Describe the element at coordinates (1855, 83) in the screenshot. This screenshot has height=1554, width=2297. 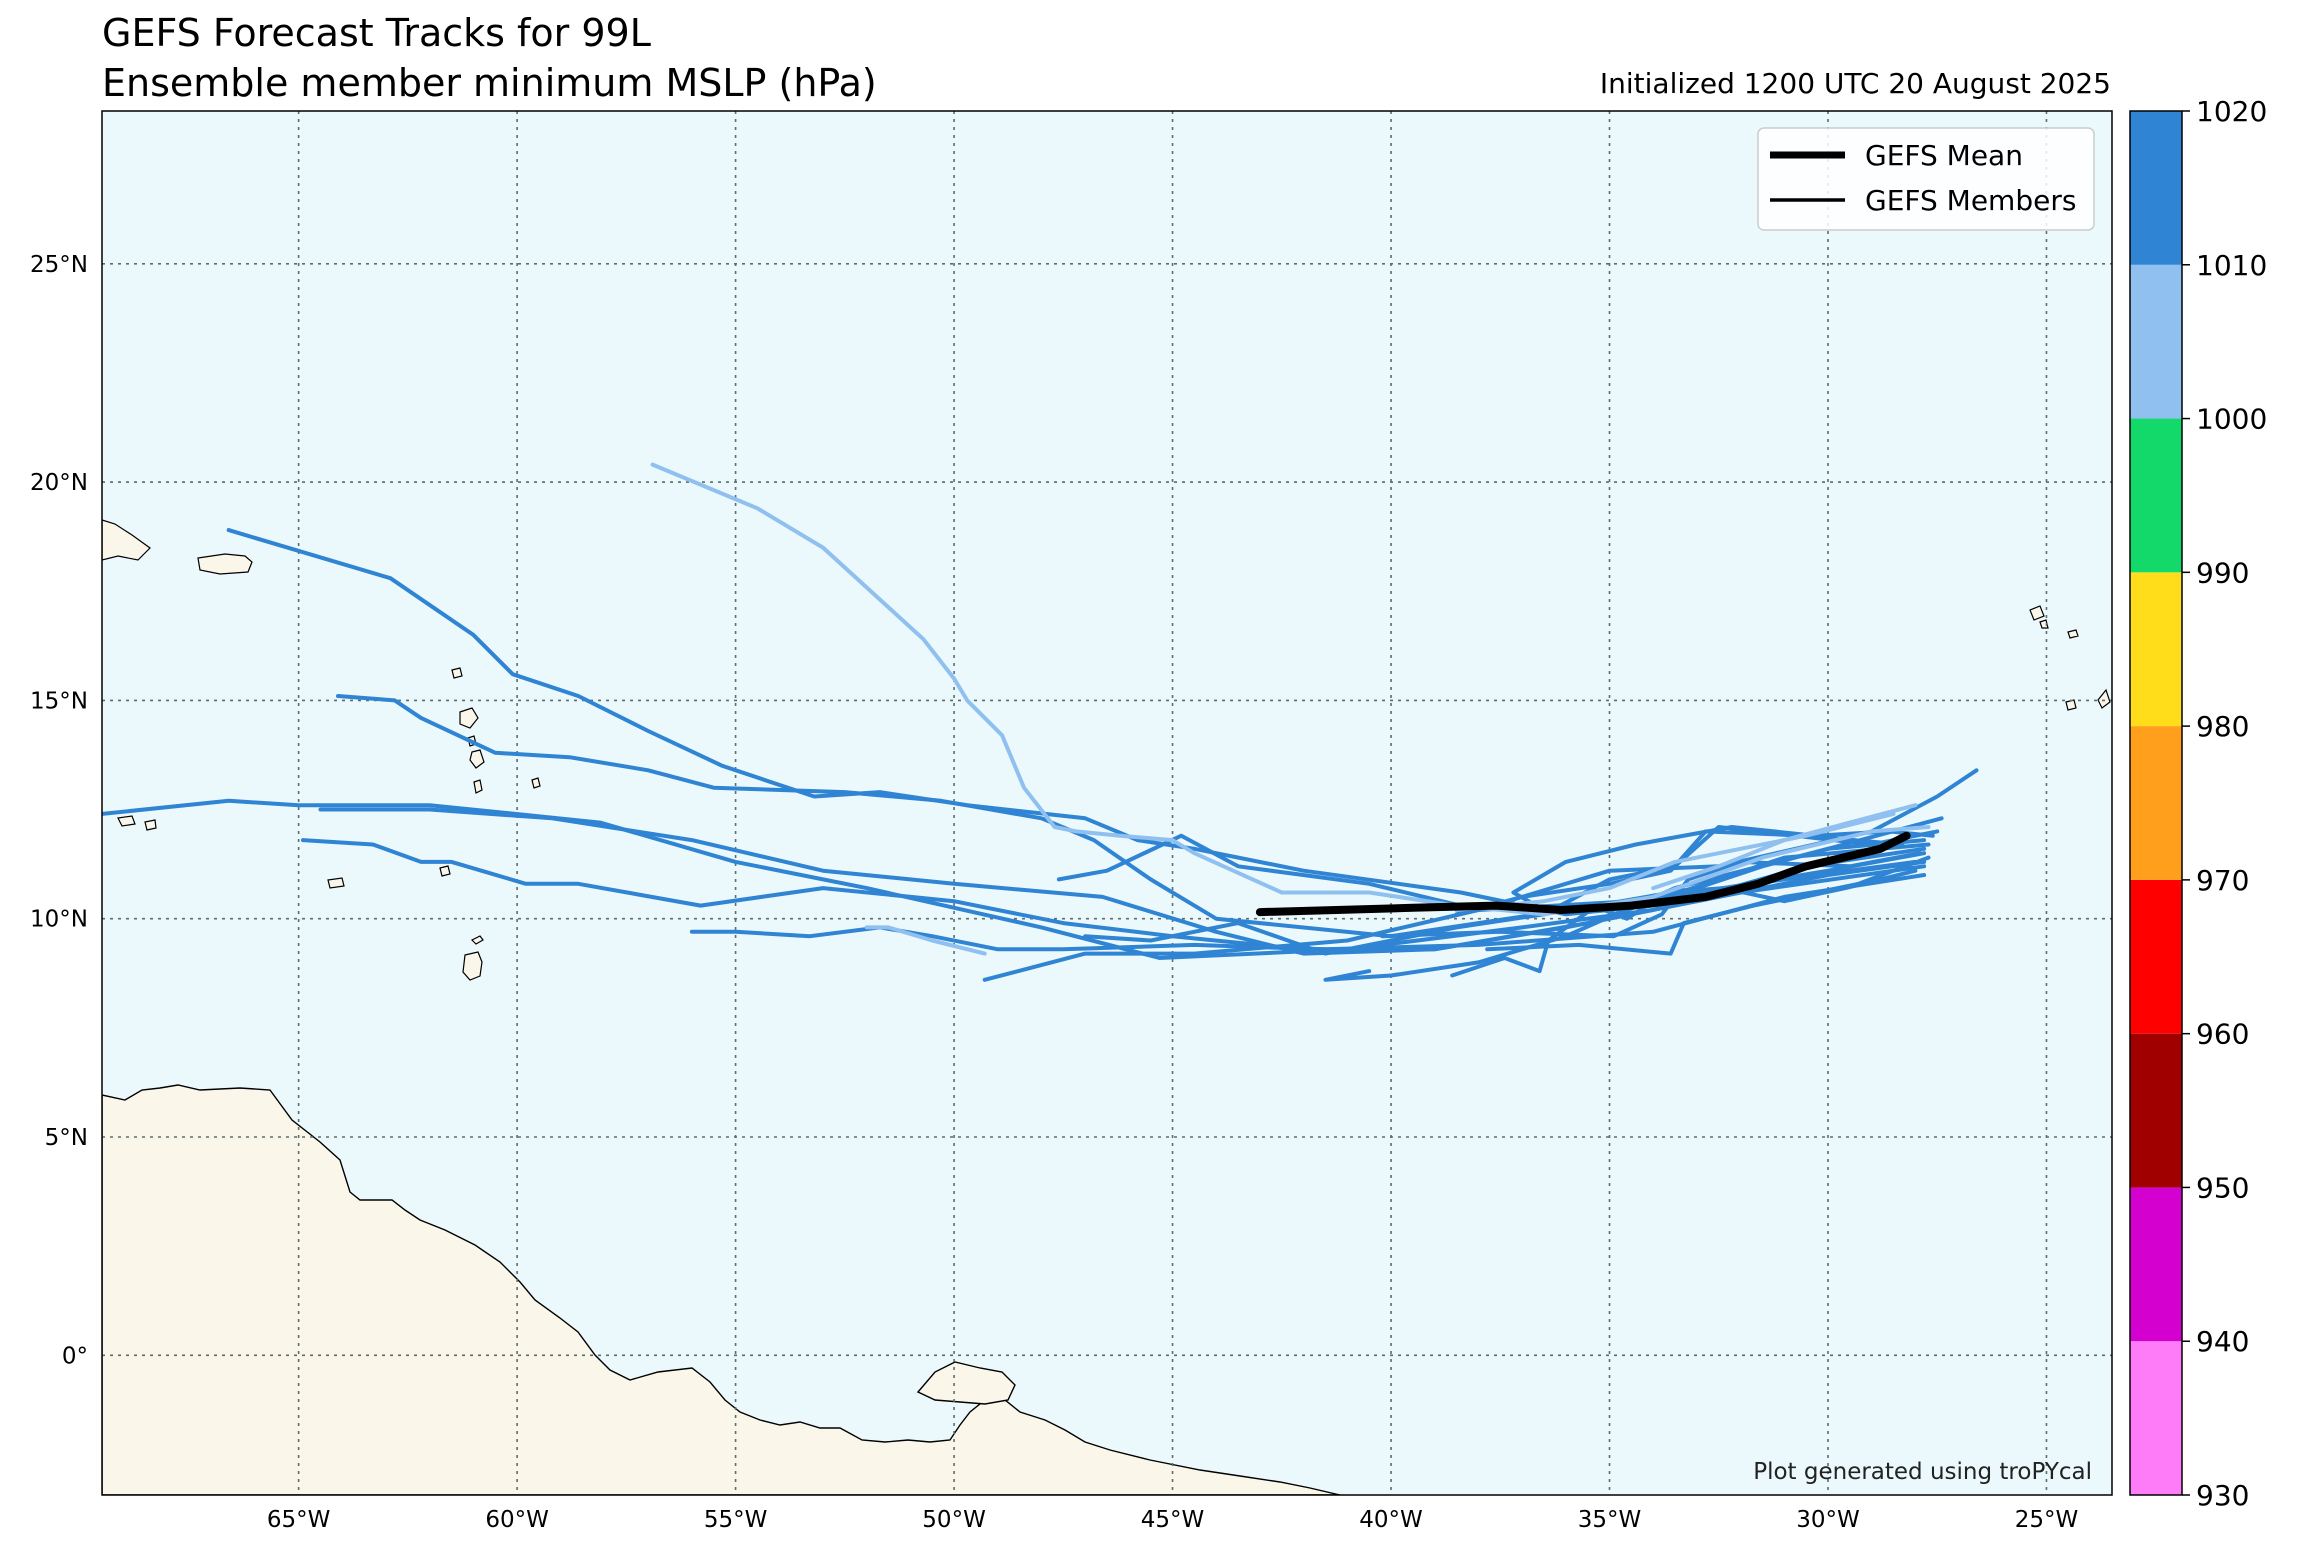
I see `initialized-label: Initialized 1200 UTC 20 August 2025` at that location.